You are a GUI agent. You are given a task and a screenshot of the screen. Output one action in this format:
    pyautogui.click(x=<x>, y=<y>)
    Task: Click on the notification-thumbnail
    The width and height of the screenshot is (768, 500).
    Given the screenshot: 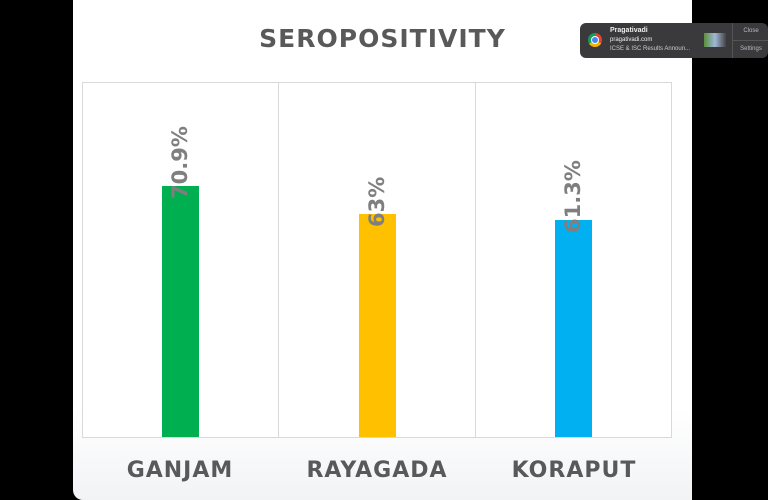 What is the action you would take?
    pyautogui.click(x=715, y=40)
    